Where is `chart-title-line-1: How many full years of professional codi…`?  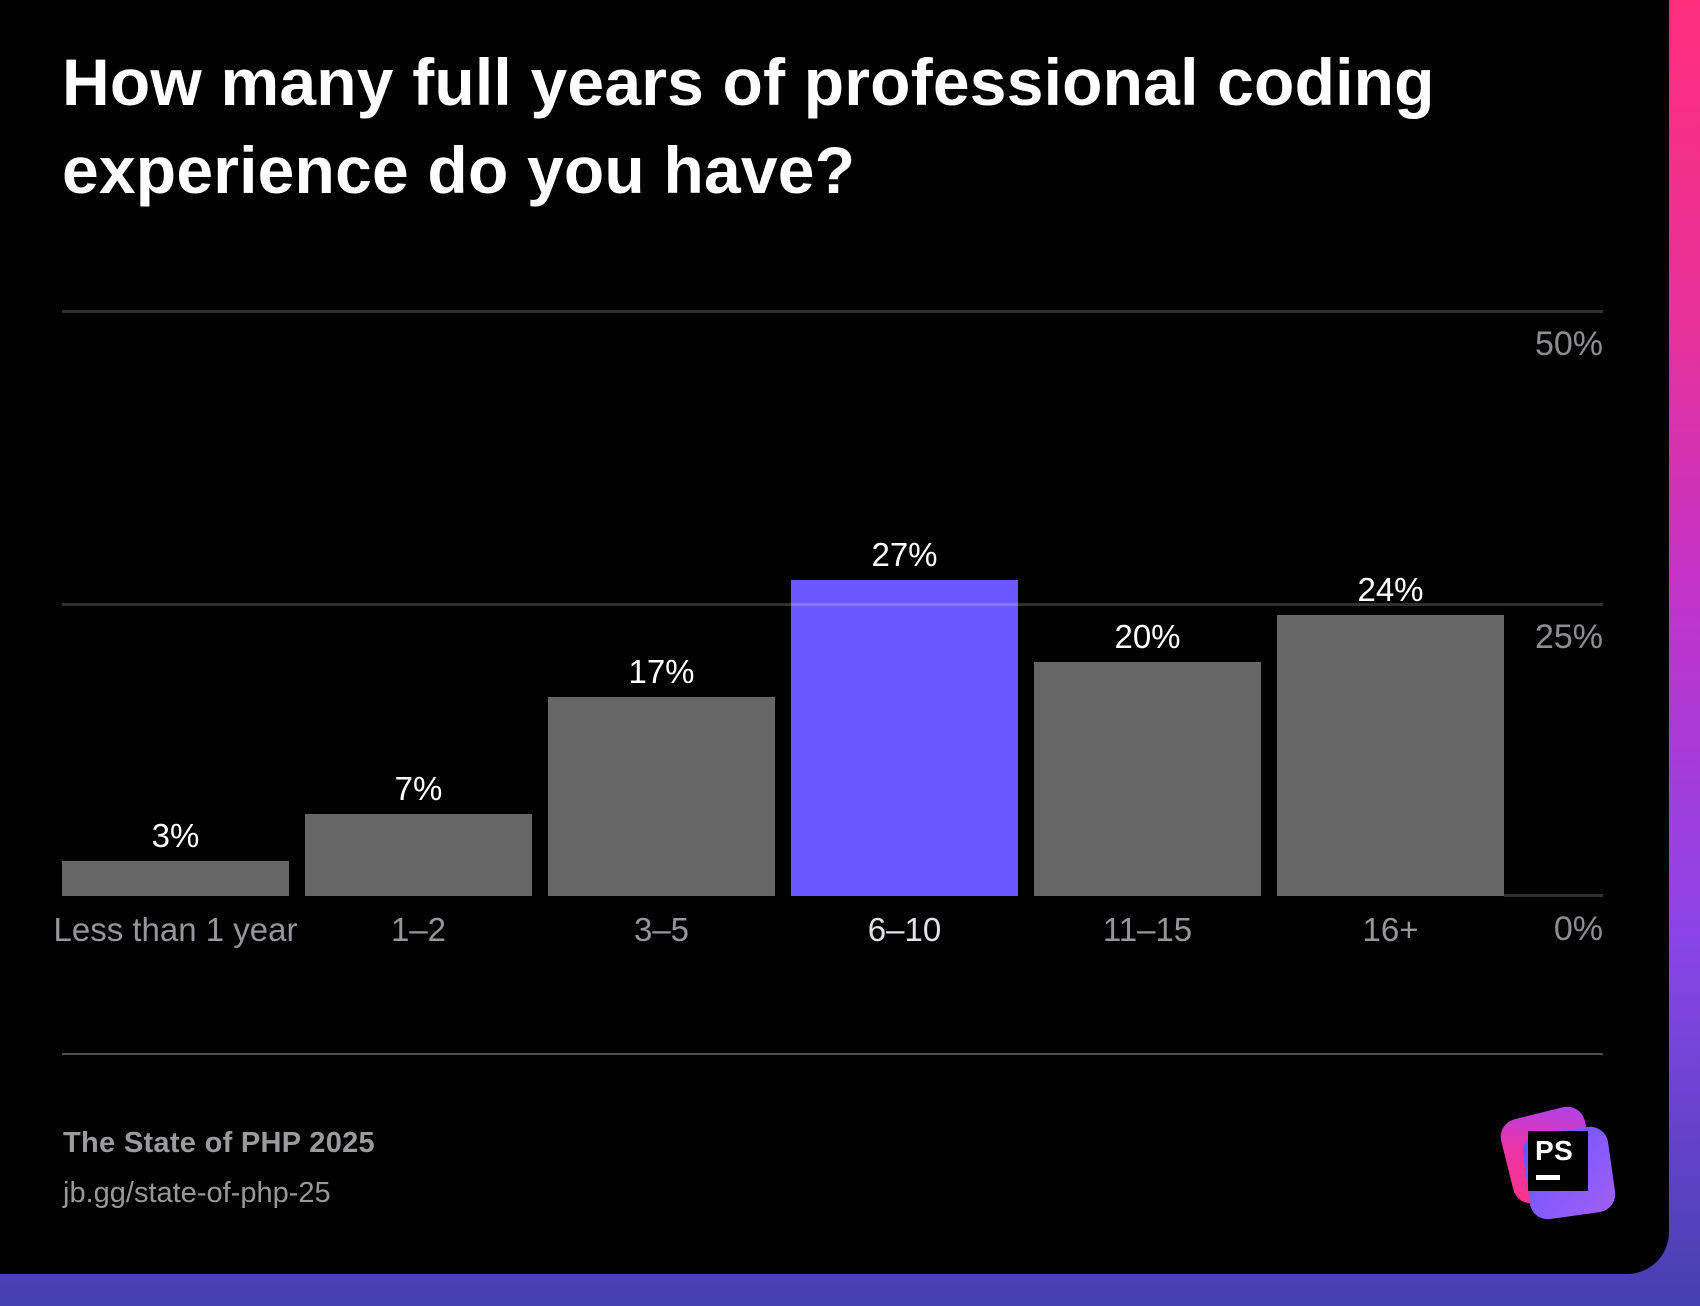 chart-title-line-1: How many full years of professional codi… is located at coordinates (748, 82).